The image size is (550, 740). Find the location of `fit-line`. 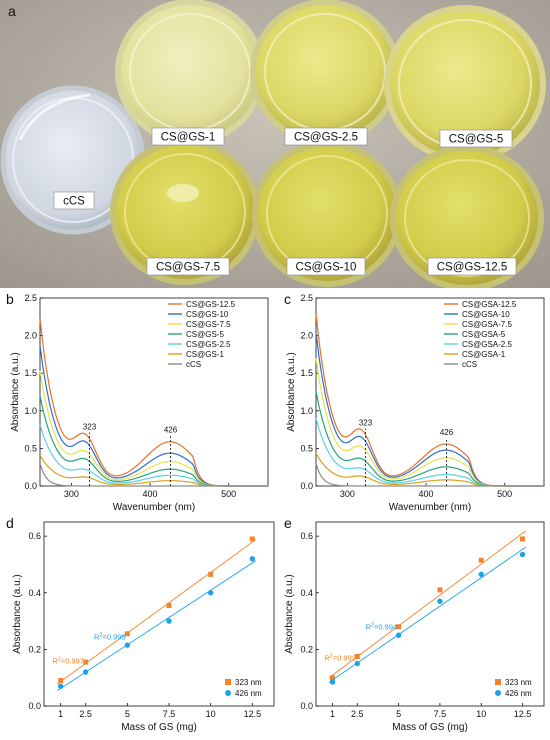

fit-line is located at coordinates (156, 612).